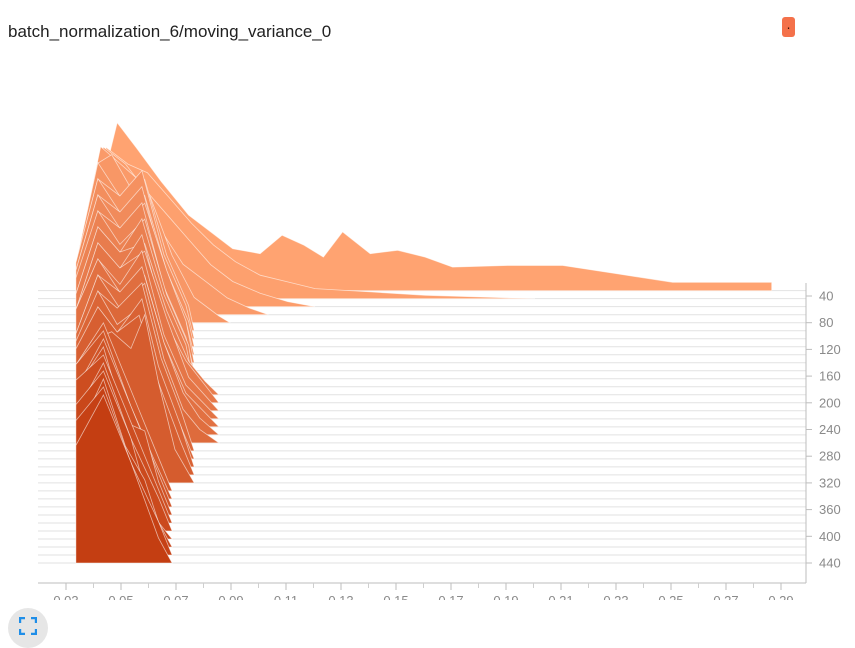 The image size is (855, 648). What do you see at coordinates (830, 429) in the screenshot?
I see `step-tick-label: 240` at bounding box center [830, 429].